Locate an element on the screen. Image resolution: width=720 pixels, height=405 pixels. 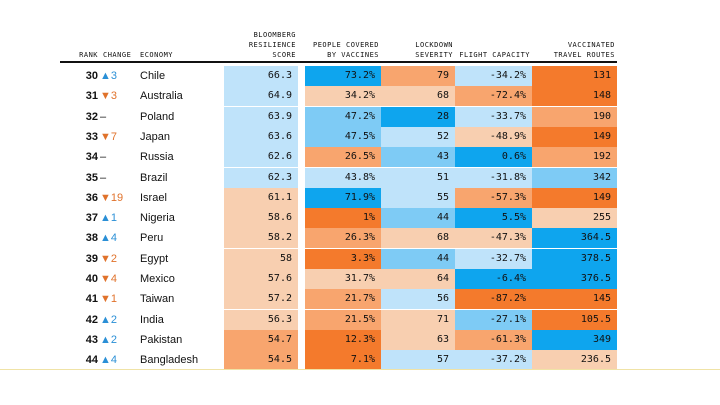
vaccine-coverage-cell: 71.9% is located at coordinates (343, 197).